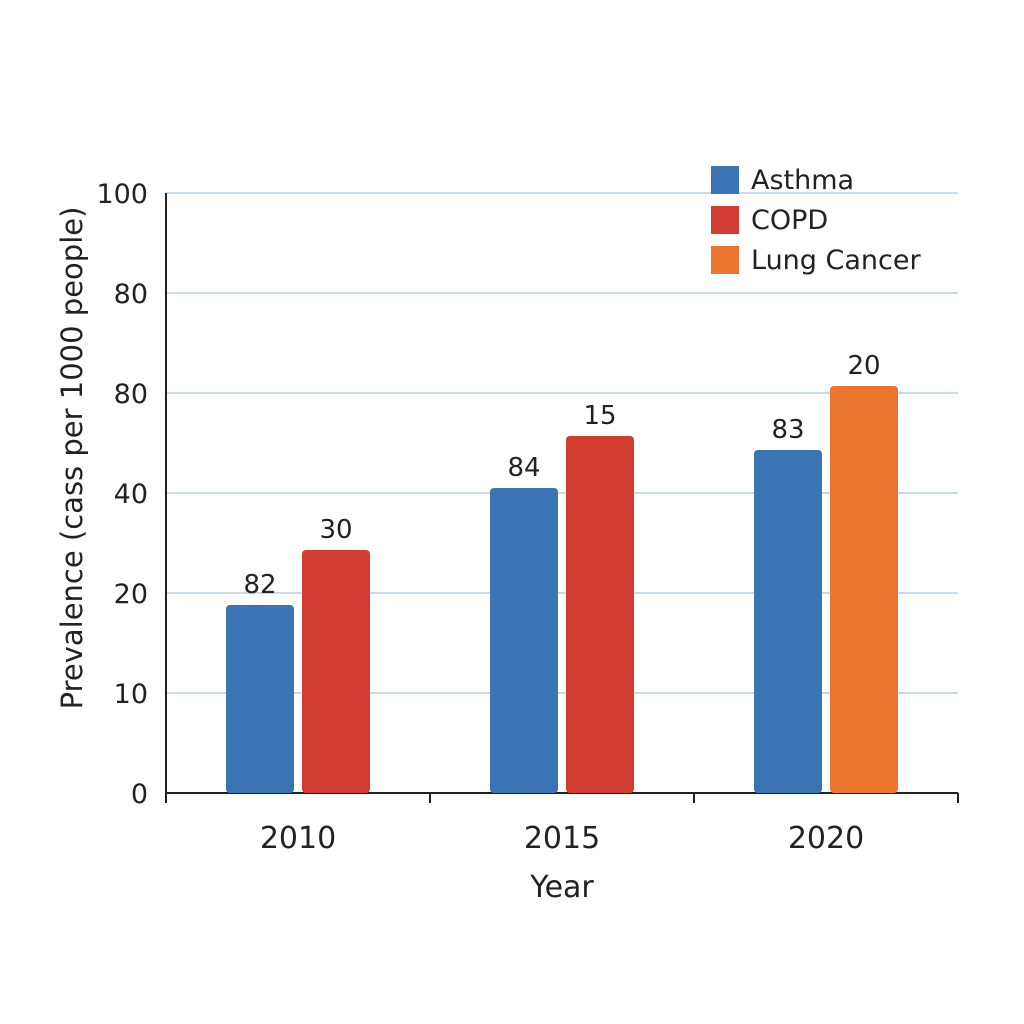 This screenshot has width=1024, height=1024. Describe the element at coordinates (259, 585) in the screenshot. I see `bar-data-label: 82` at that location.